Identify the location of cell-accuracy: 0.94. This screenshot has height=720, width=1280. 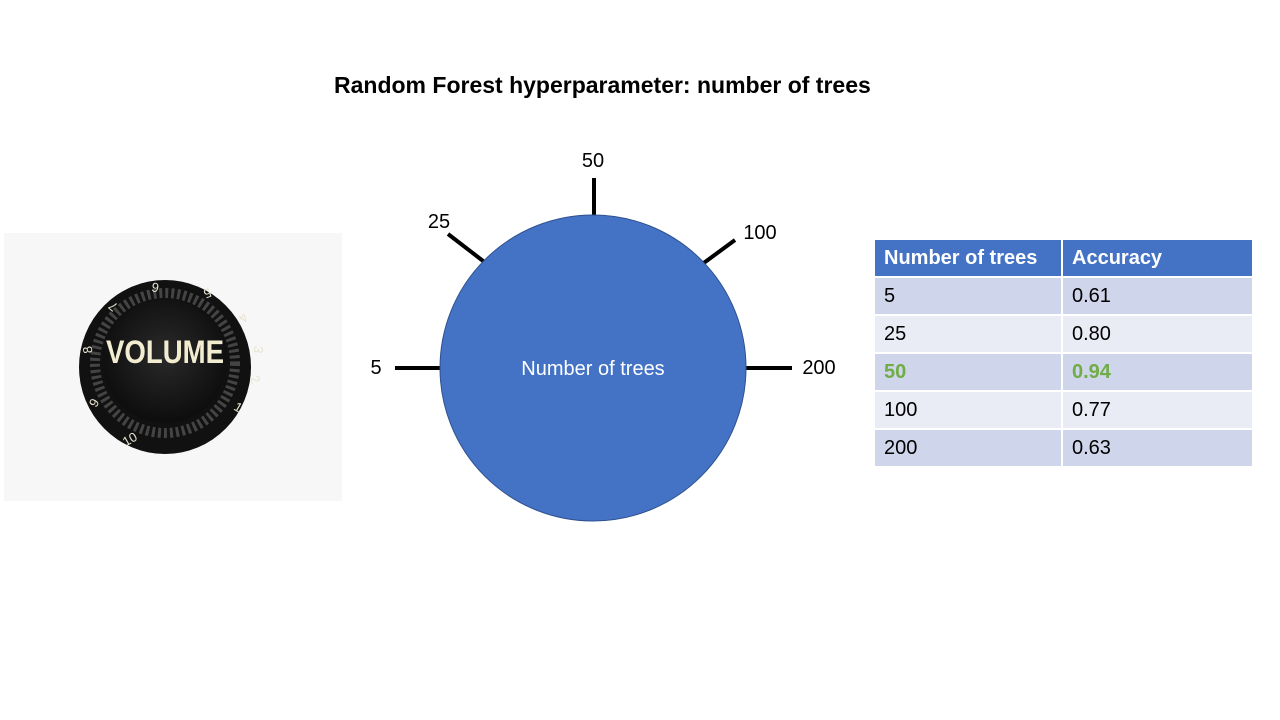
(1157, 373).